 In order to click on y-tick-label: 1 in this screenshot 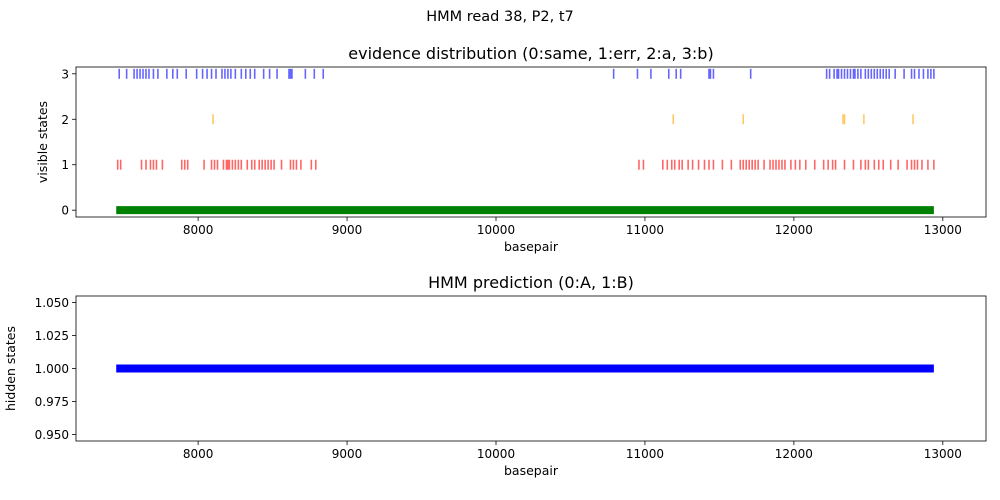, I will do `click(65, 165)`.